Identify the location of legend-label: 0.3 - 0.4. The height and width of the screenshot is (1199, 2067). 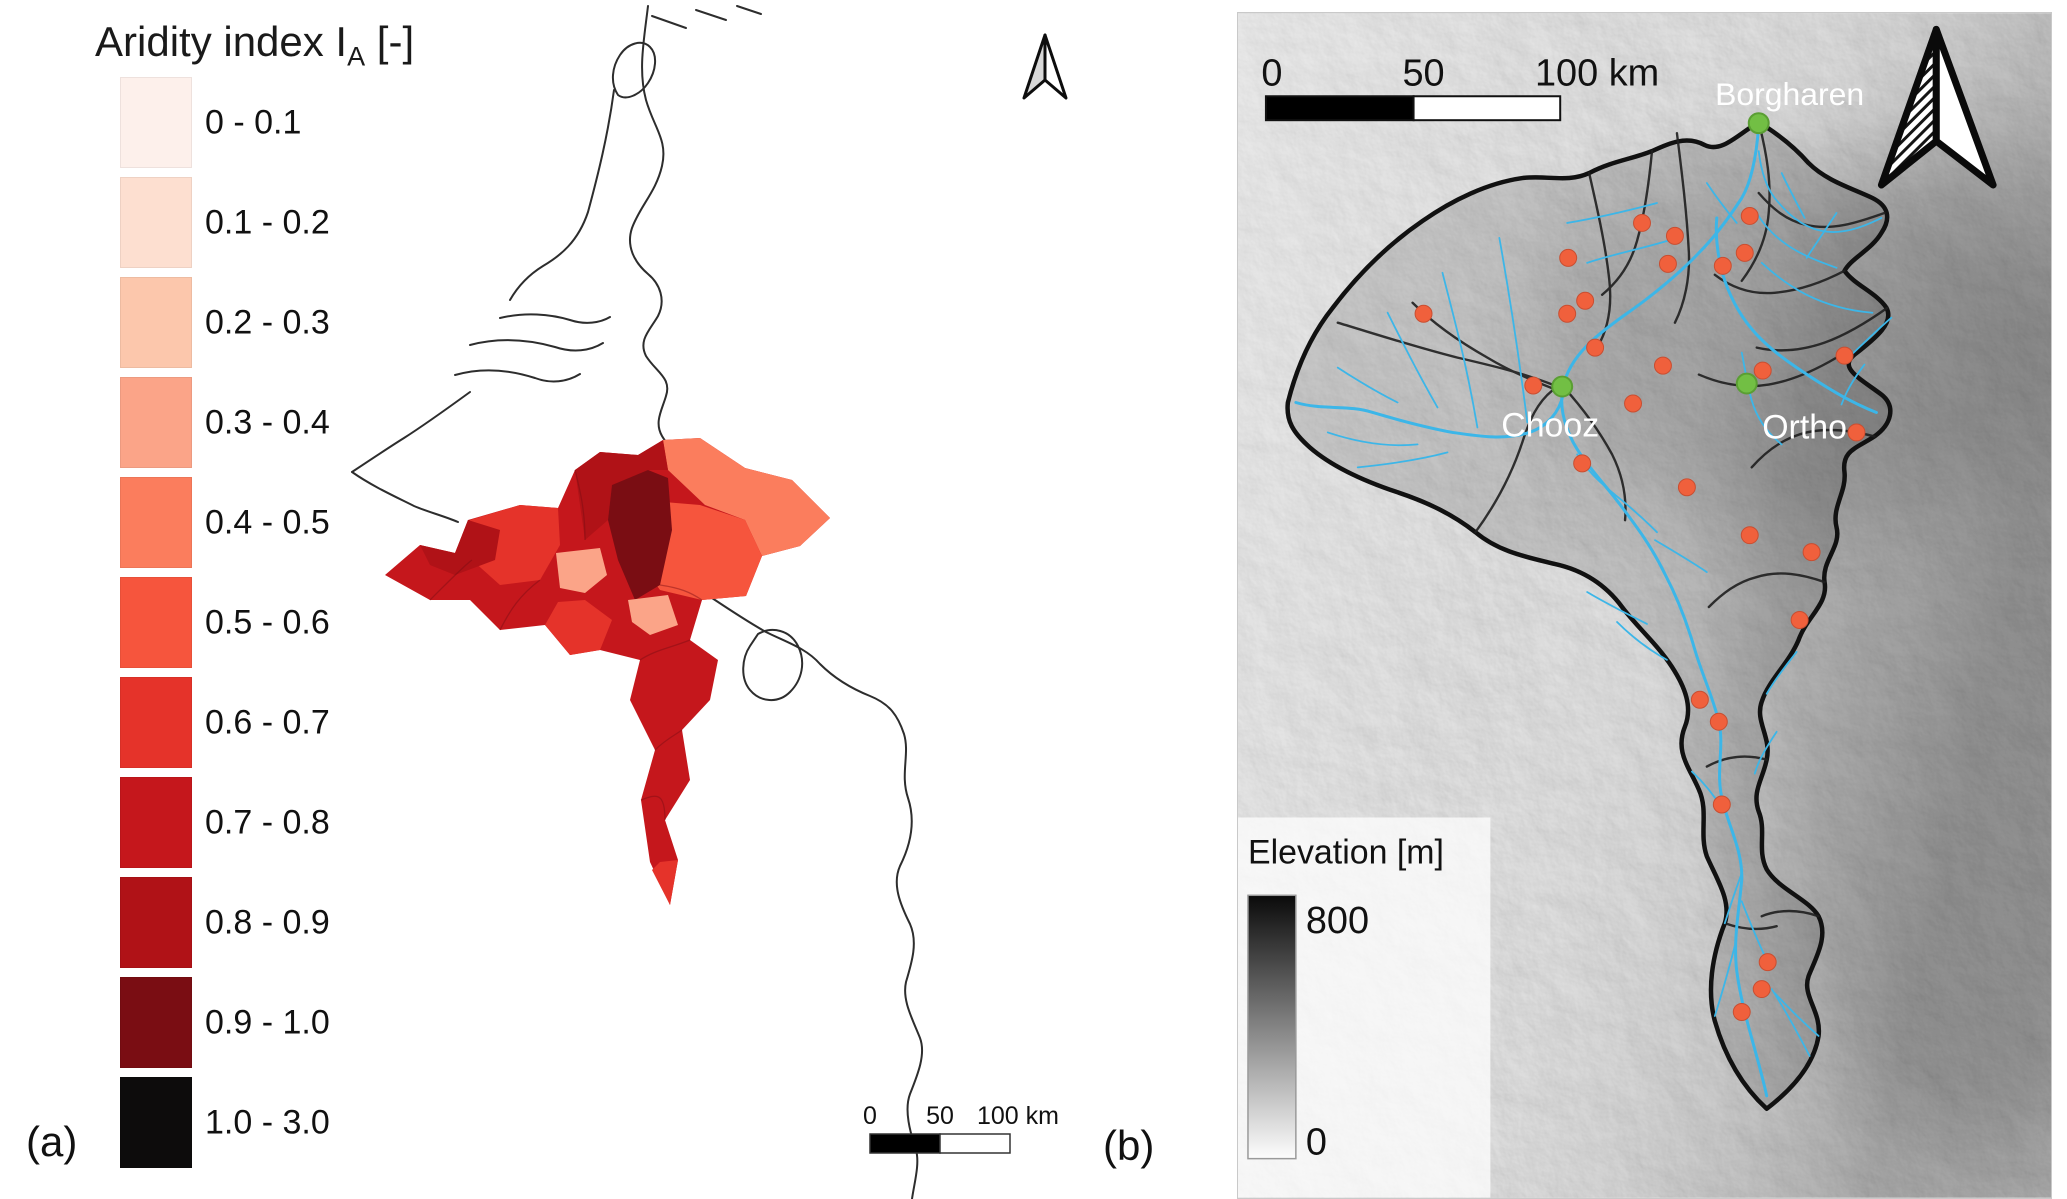
(267, 422).